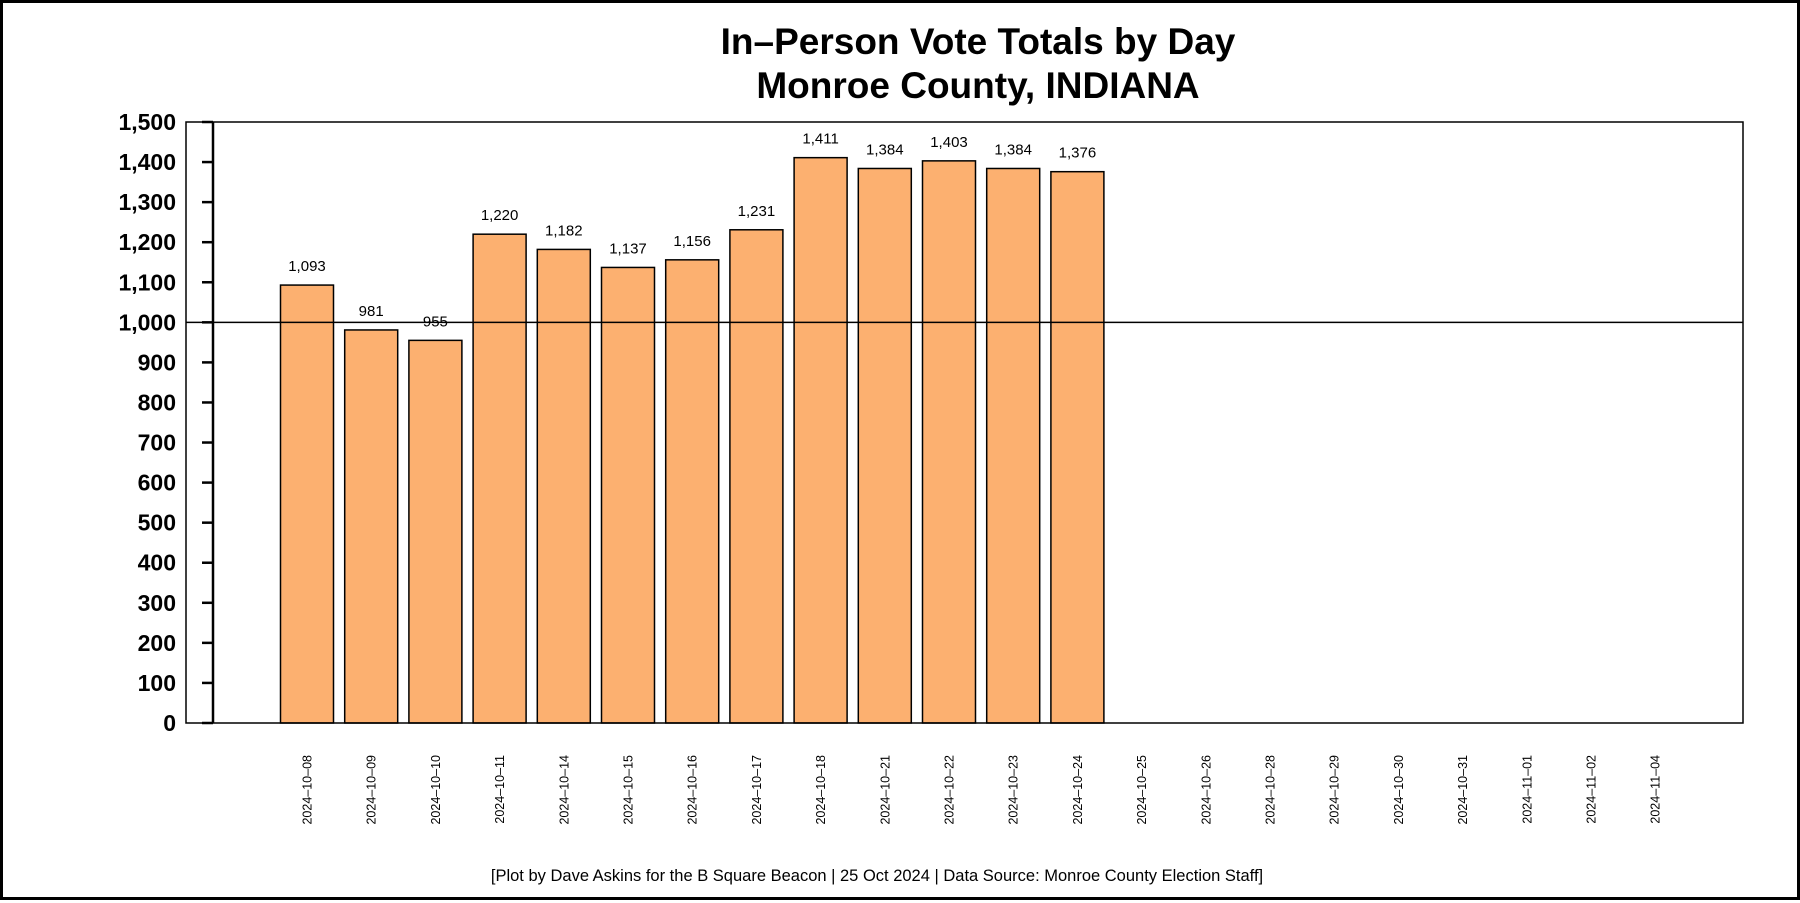 The height and width of the screenshot is (903, 1800). What do you see at coordinates (147, 242) in the screenshot?
I see `y-tick-label: 1,200` at bounding box center [147, 242].